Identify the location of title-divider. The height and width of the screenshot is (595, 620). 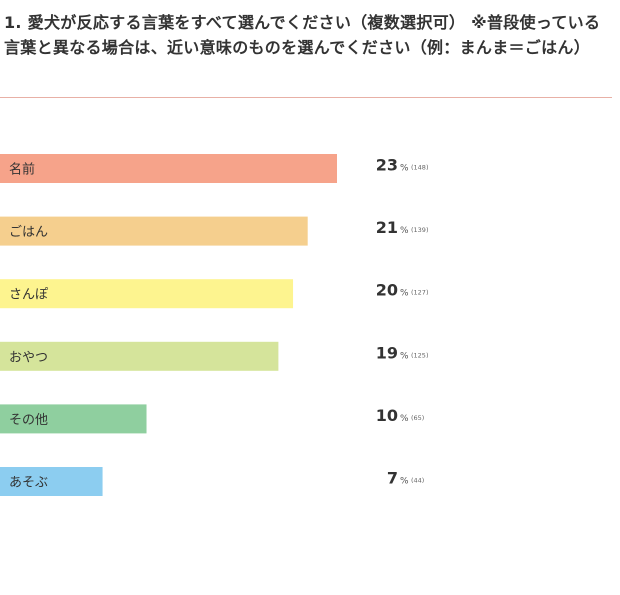
(306, 97).